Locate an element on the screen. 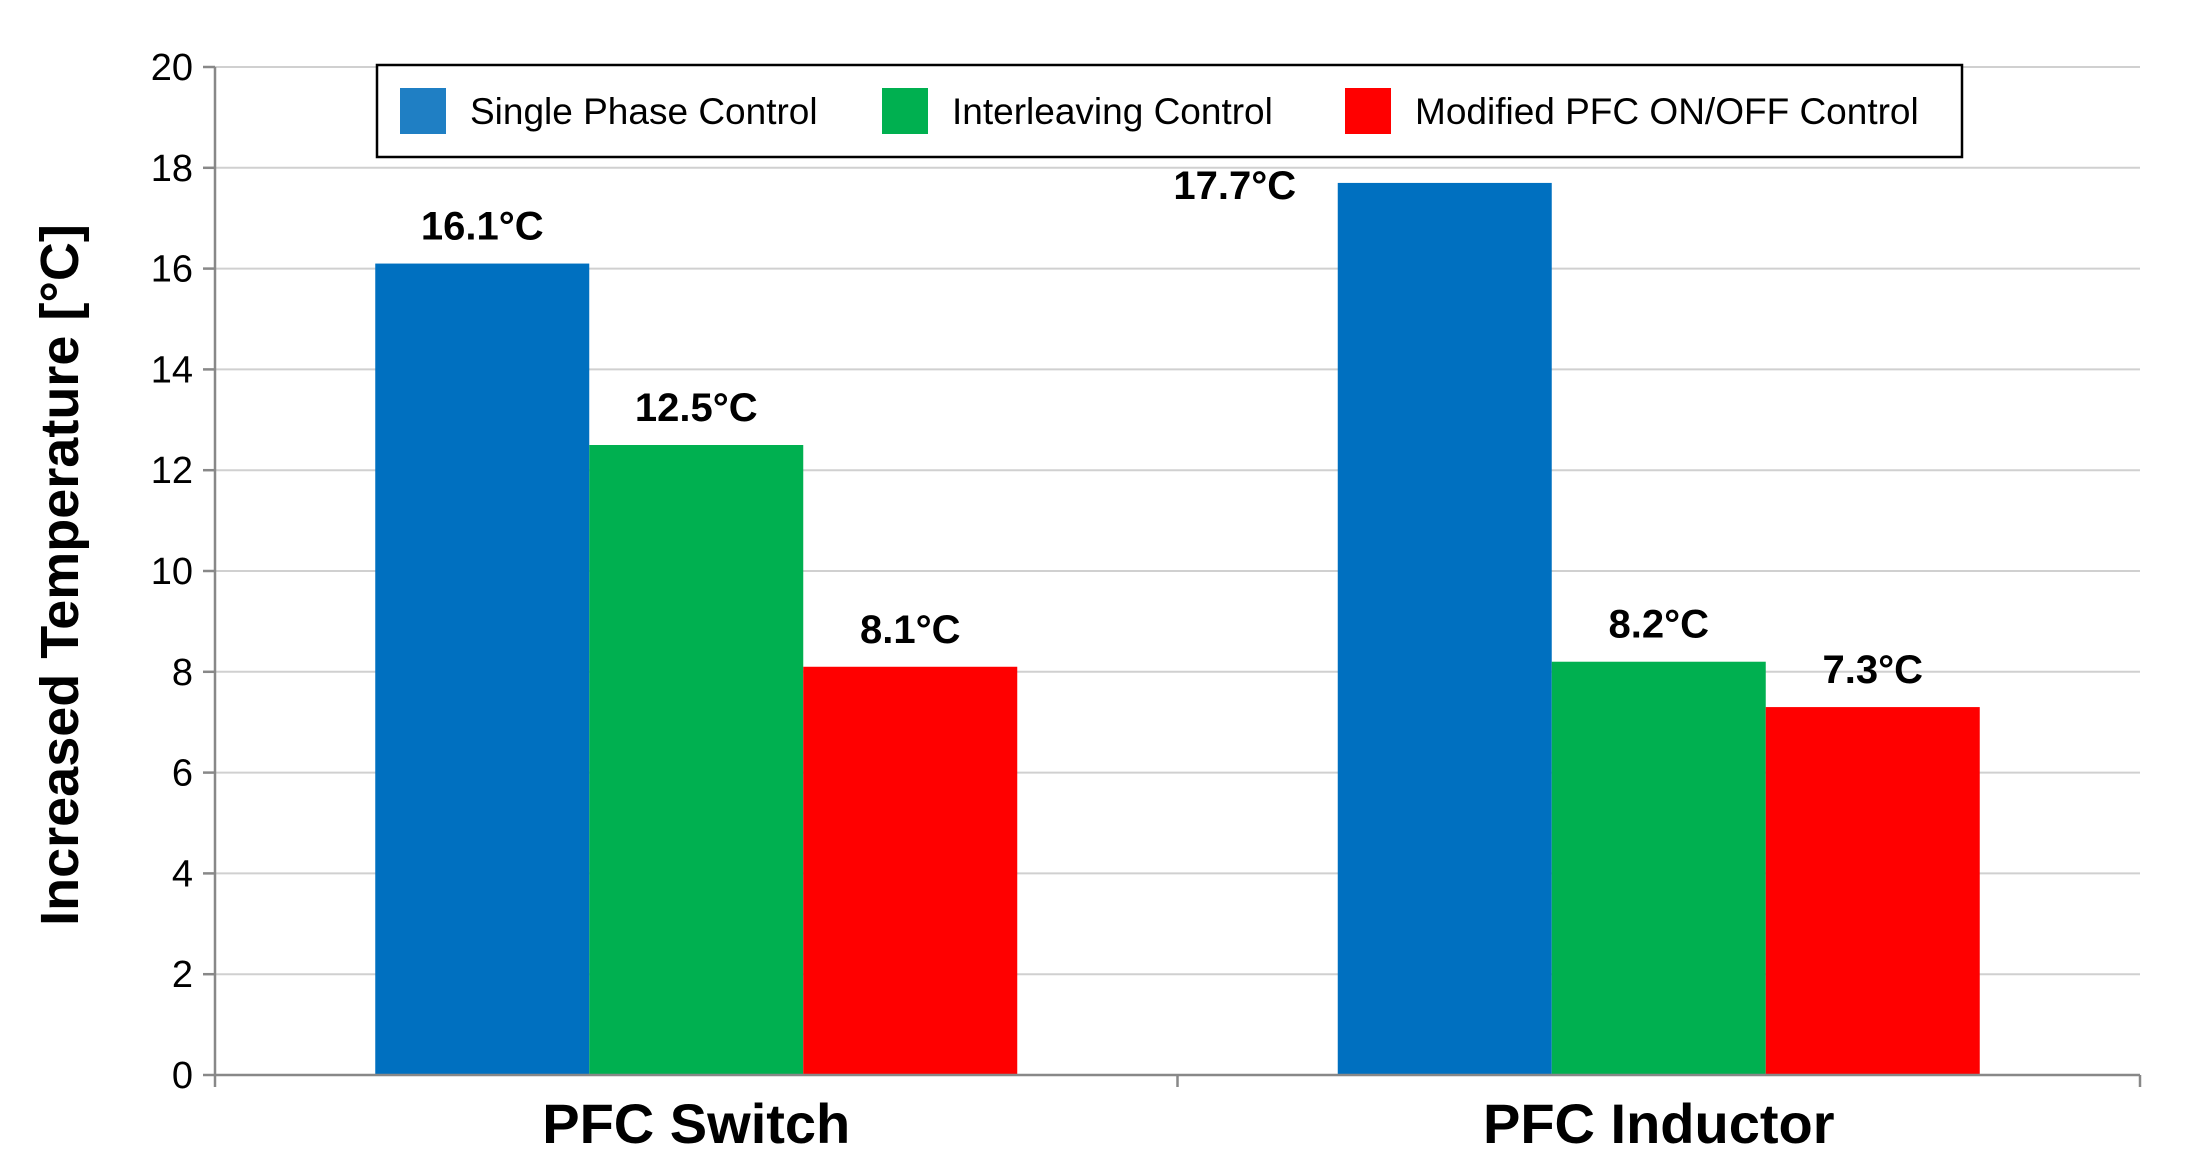 The height and width of the screenshot is (1174, 2194). data-label: 7.3°C is located at coordinates (1873, 670).